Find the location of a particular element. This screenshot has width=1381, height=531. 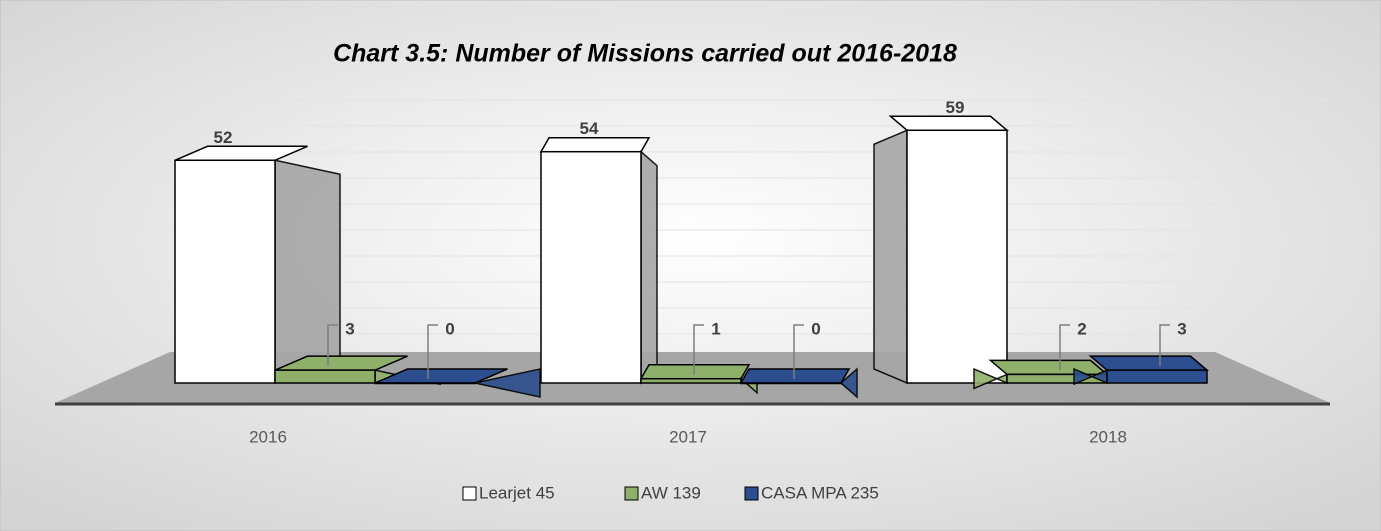

data-label: 52 is located at coordinates (223, 137).